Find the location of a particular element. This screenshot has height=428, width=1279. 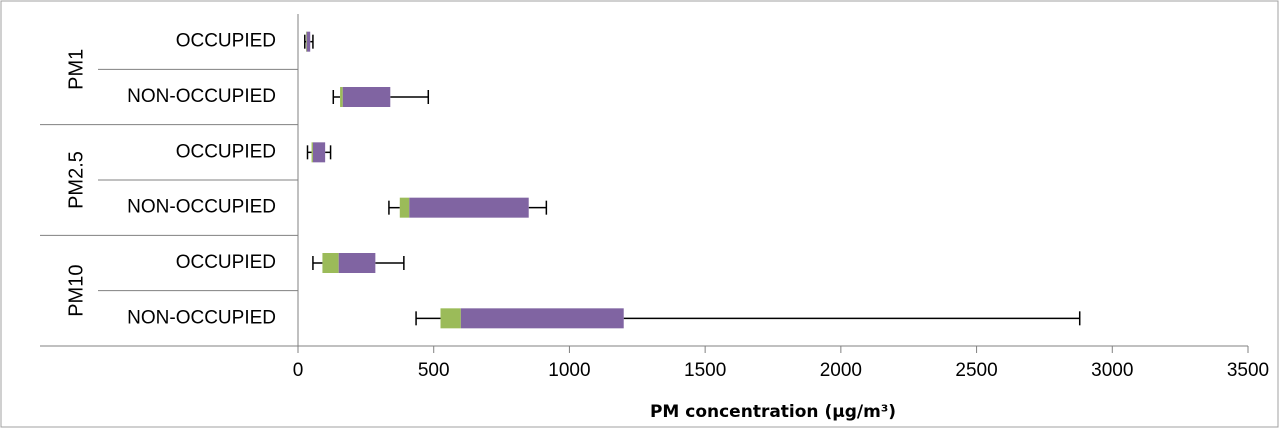

group-label: PM10 is located at coordinates (76, 291).